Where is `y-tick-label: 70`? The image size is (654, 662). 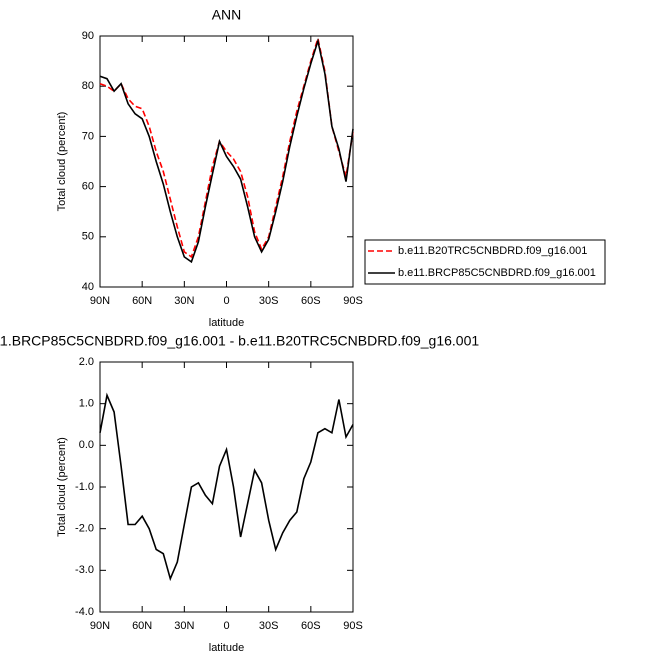 y-tick-label: 70 is located at coordinates (88, 136).